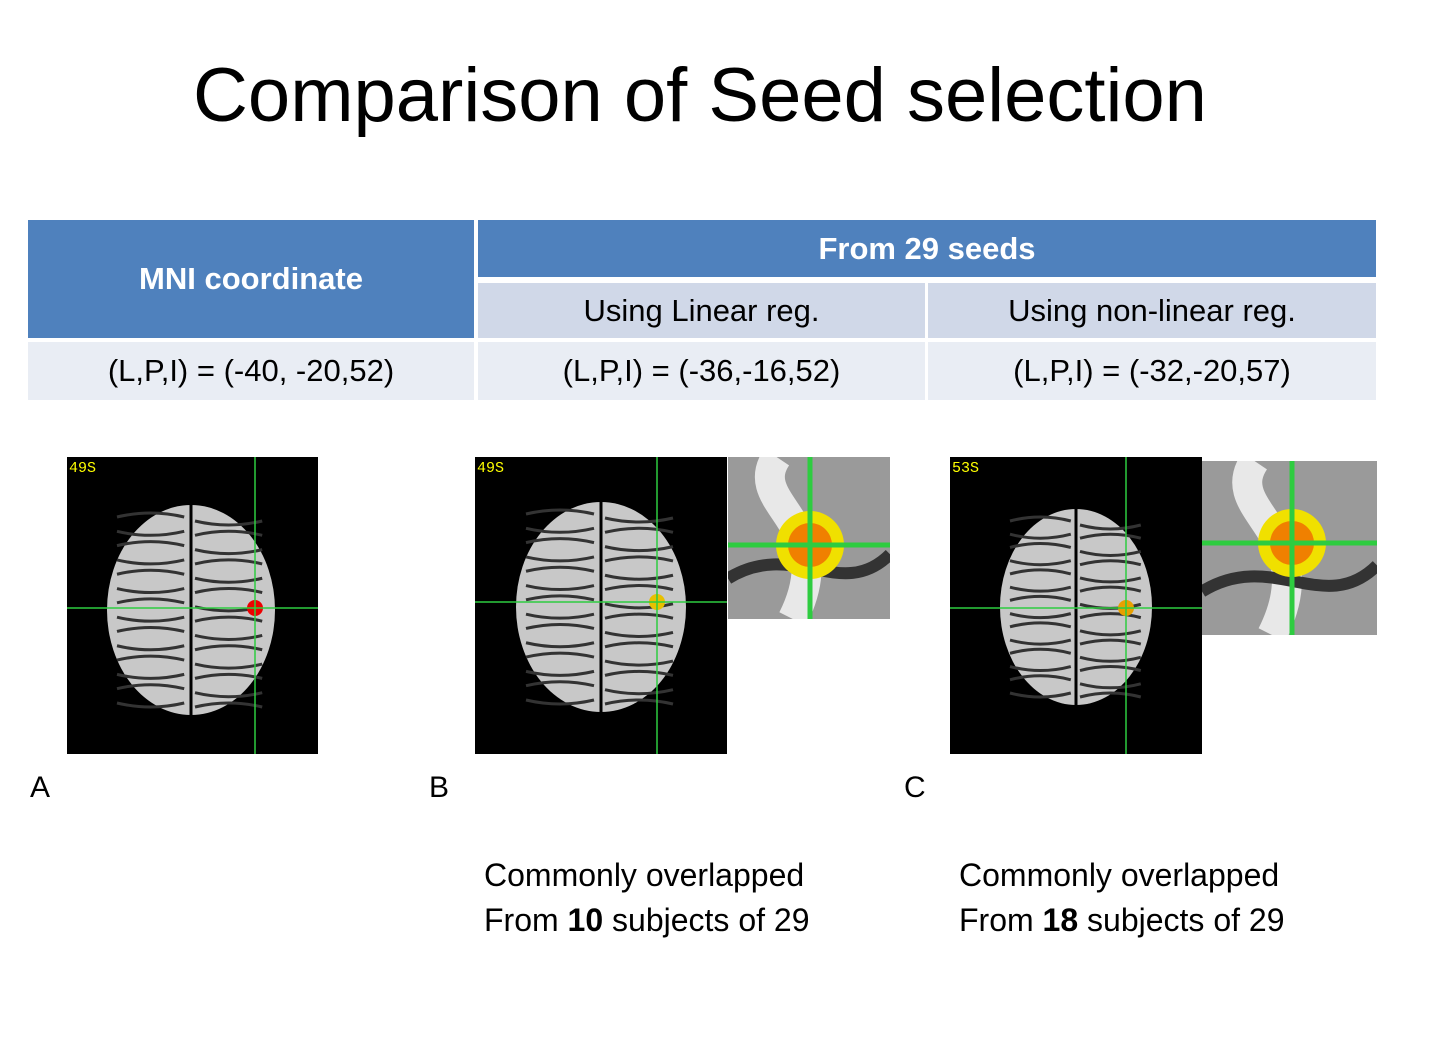 The image size is (1454, 1047). I want to click on slice-label: 53S, so click(965, 468).